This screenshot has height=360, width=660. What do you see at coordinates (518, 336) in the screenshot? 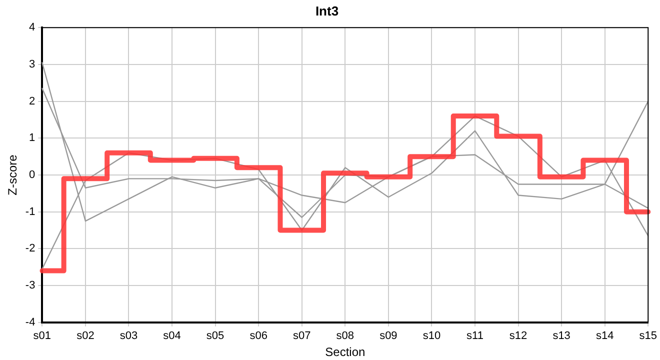
I see `x-tick-label: s12` at bounding box center [518, 336].